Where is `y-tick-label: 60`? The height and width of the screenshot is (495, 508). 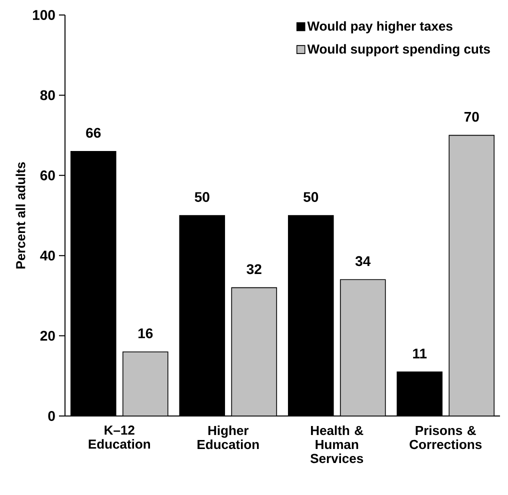
y-tick-label: 60 is located at coordinates (47, 175).